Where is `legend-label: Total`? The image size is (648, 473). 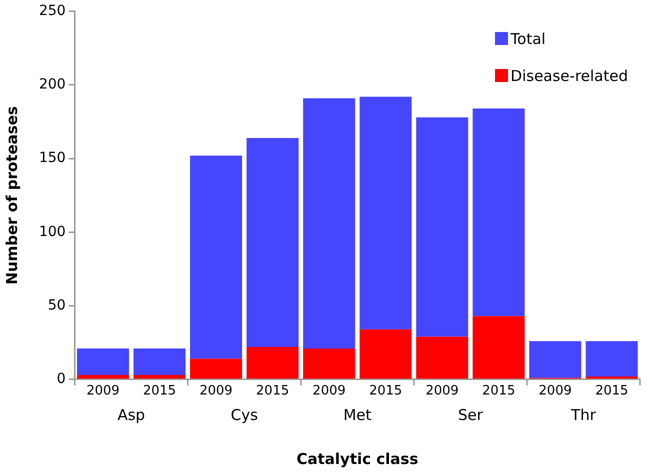
legend-label: Total is located at coordinates (528, 39).